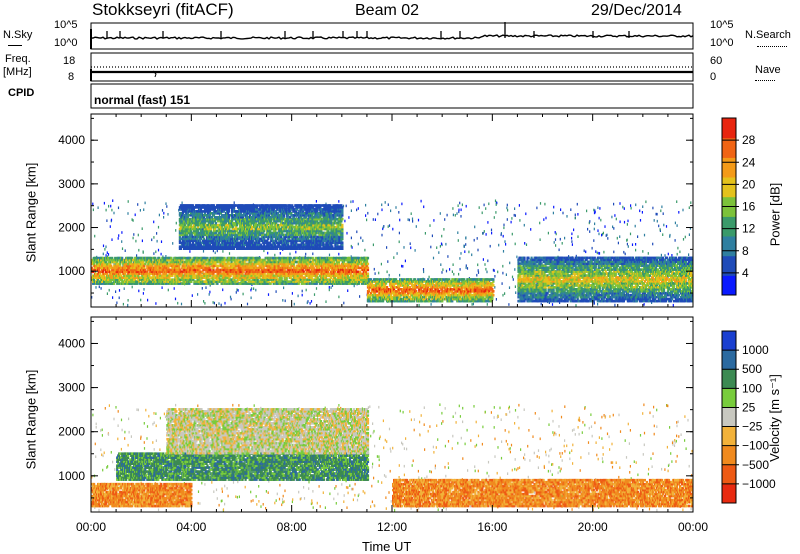 The height and width of the screenshot is (554, 800). Describe the element at coordinates (15, 45) in the screenshot. I see `noise-left-label-underline` at that location.